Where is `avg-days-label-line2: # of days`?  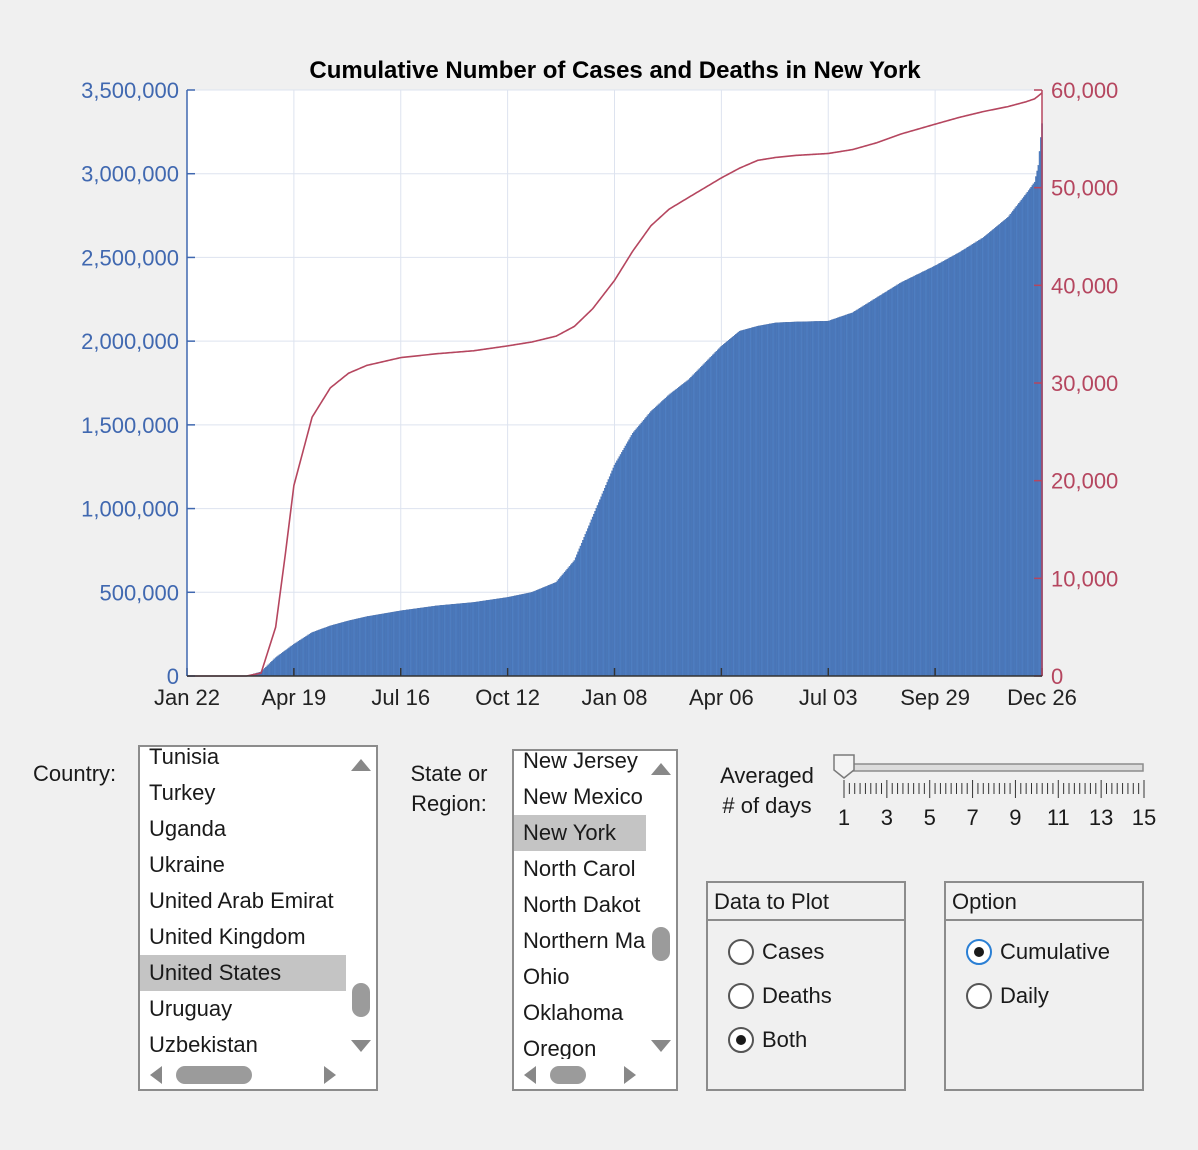
avg-days-label-line2: # of days is located at coordinates (767, 805).